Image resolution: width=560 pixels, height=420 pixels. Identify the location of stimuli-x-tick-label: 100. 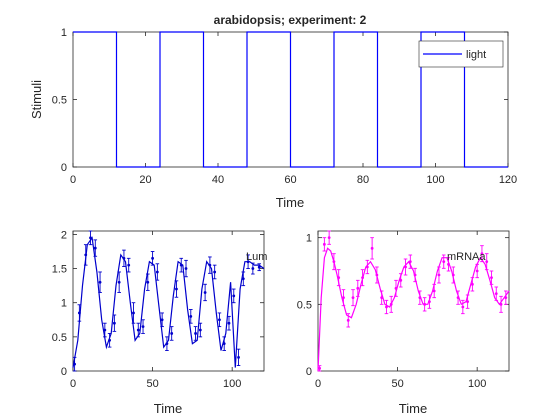
(435, 180).